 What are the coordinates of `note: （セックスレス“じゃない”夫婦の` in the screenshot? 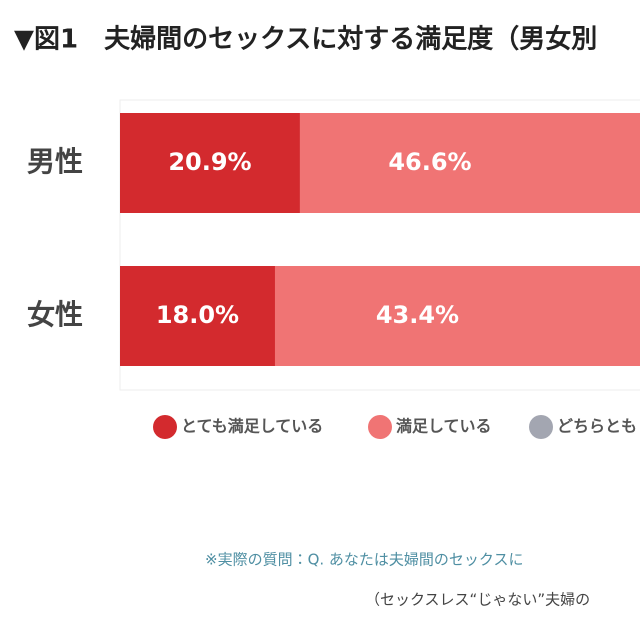 It's located at (477, 600).